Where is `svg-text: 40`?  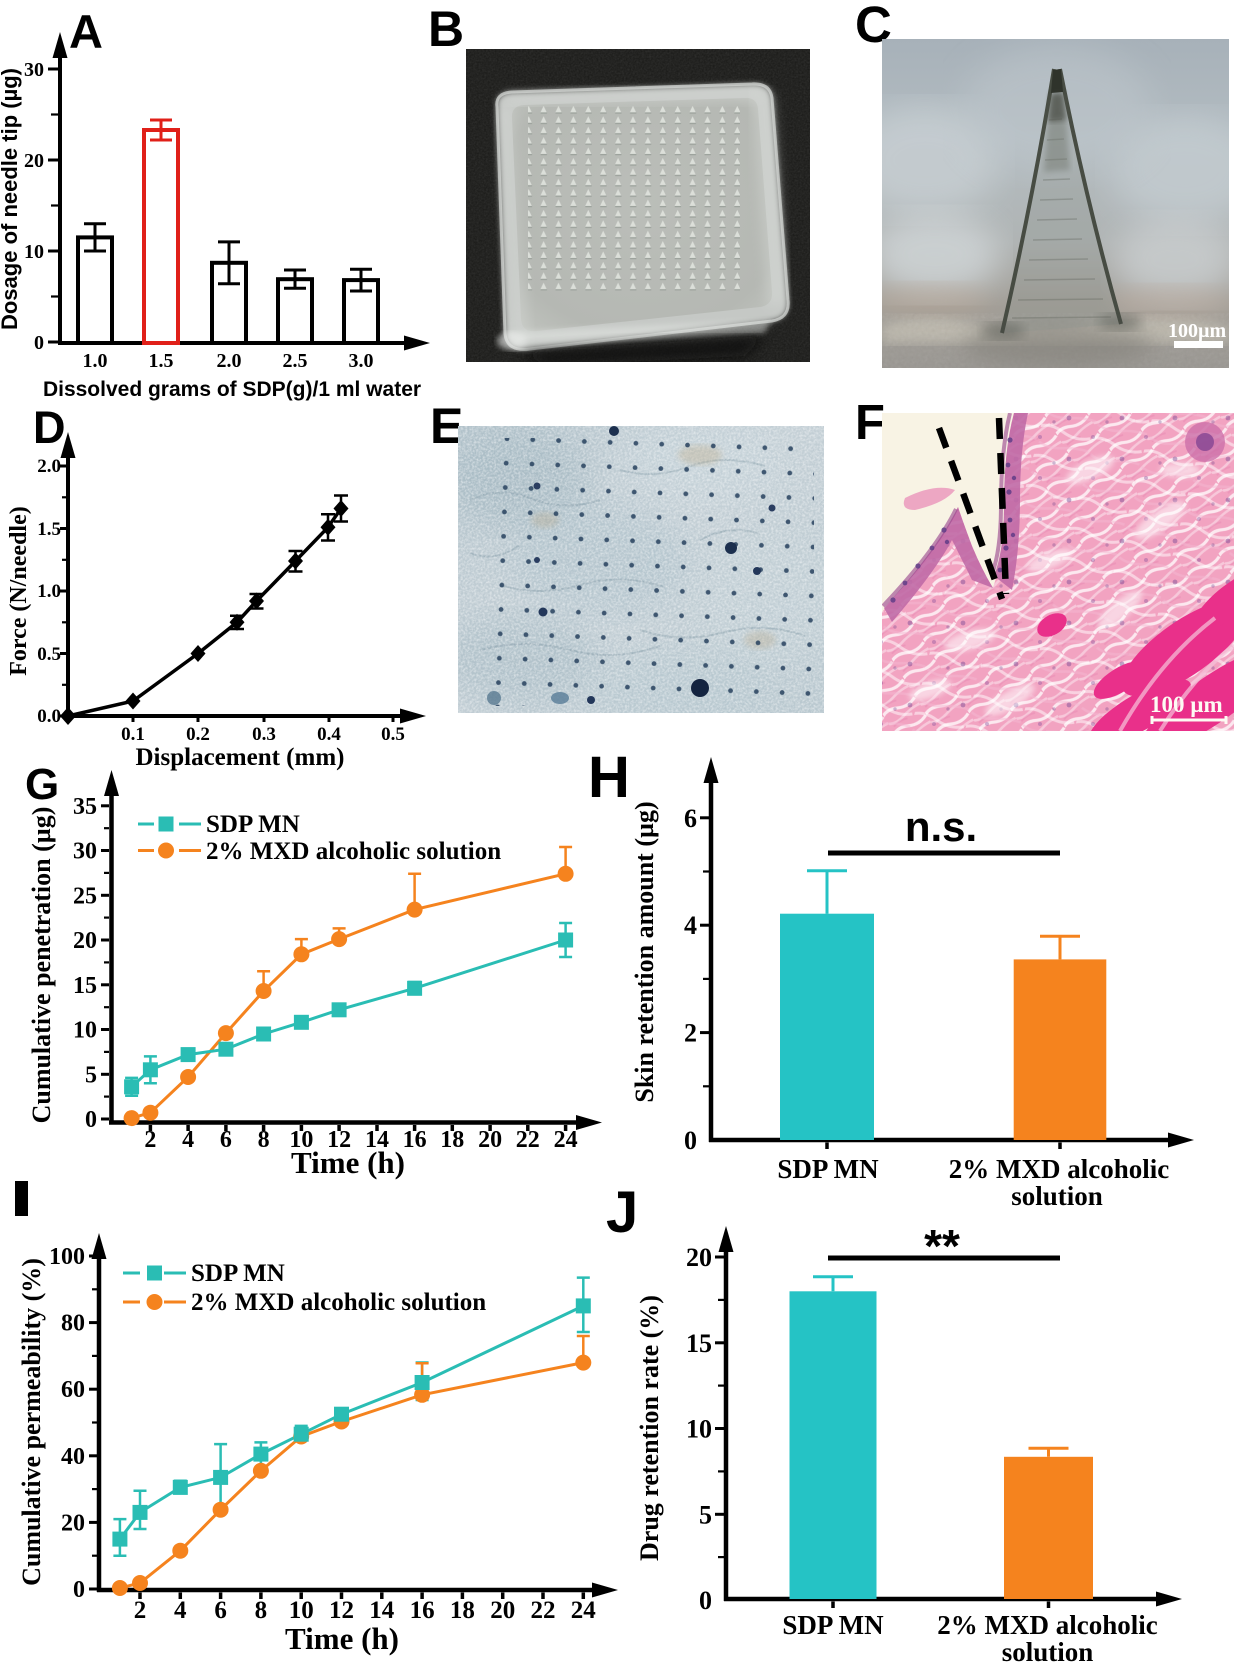 svg-text: 40 is located at coordinates (73, 1457).